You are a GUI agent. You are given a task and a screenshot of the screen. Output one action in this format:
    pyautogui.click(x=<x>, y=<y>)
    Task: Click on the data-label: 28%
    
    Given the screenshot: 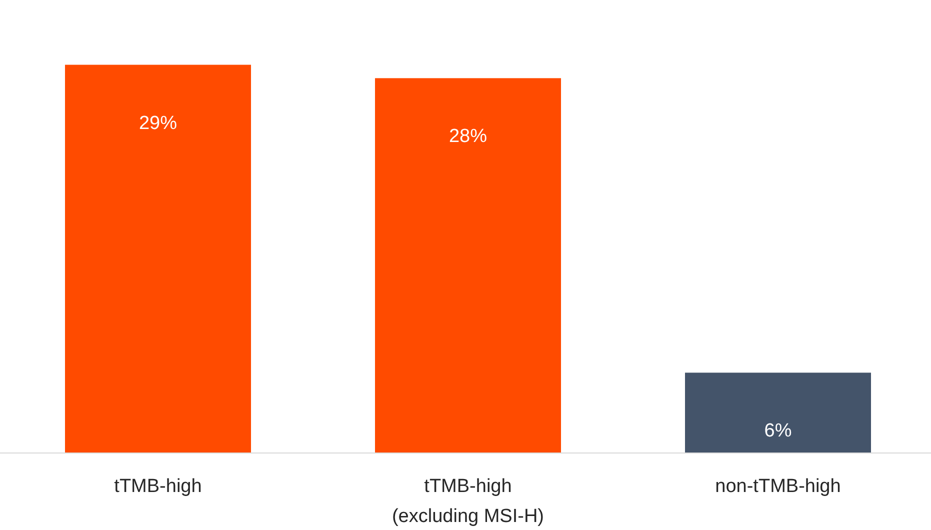 What is the action you would take?
    pyautogui.click(x=468, y=137)
    